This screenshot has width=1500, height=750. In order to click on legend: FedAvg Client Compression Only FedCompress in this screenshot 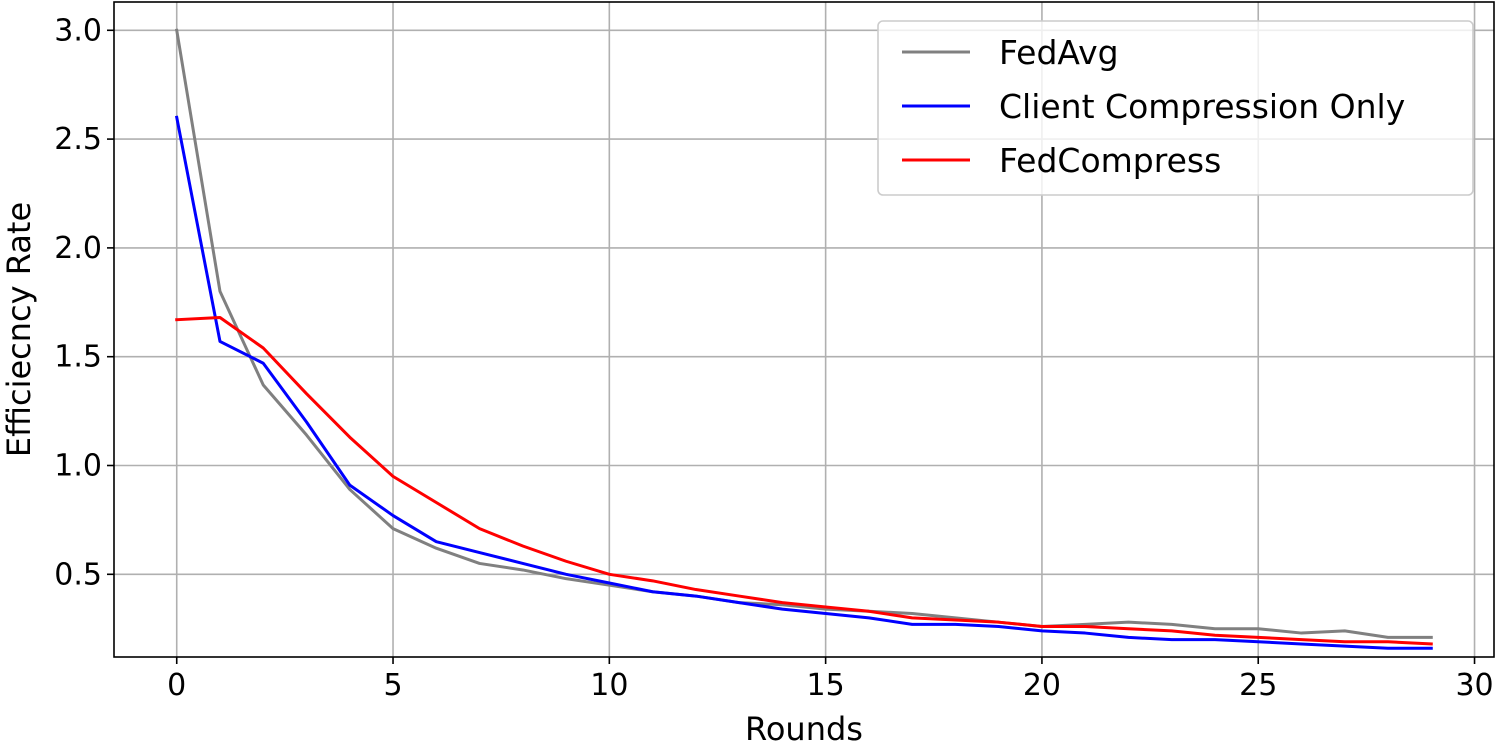, I will do `click(1175, 108)`.